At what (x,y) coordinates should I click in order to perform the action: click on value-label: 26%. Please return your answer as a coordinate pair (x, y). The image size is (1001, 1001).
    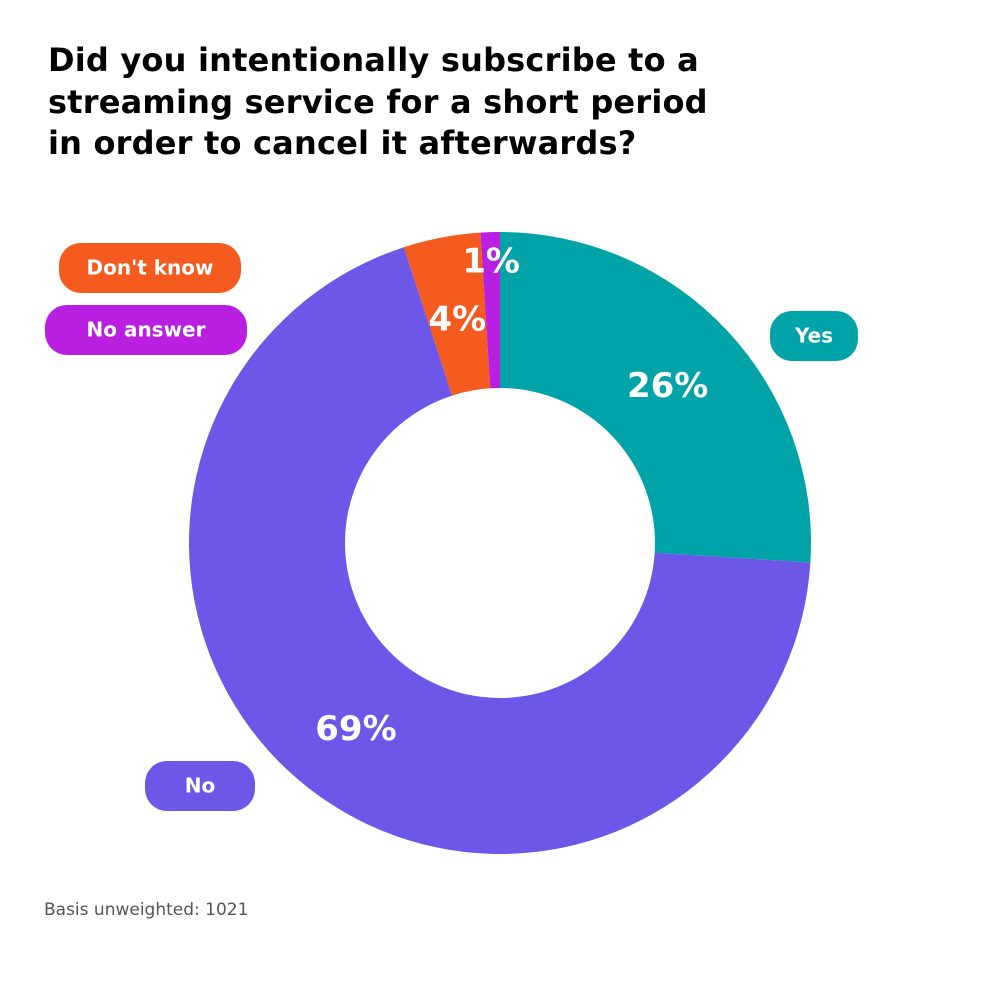
    Looking at the image, I should click on (667, 386).